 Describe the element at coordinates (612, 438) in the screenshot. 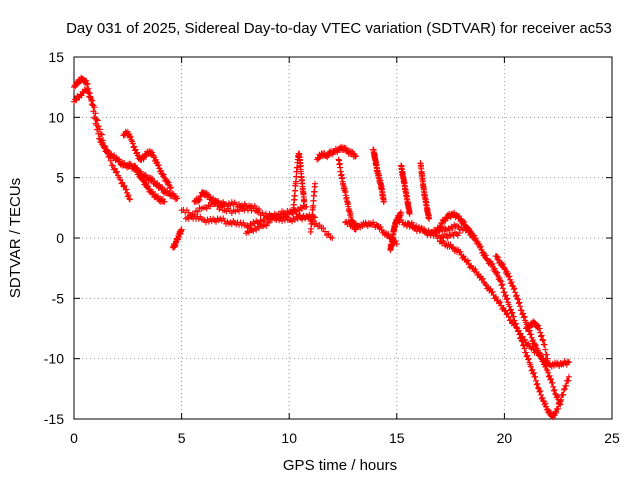

I see `x-tick-label: 25` at that location.